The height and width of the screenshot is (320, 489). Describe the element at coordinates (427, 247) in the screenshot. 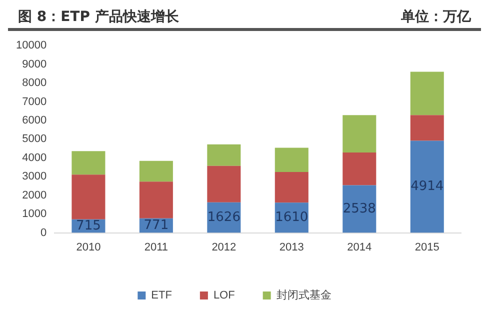

I see `x-tick-label: 2015` at that location.